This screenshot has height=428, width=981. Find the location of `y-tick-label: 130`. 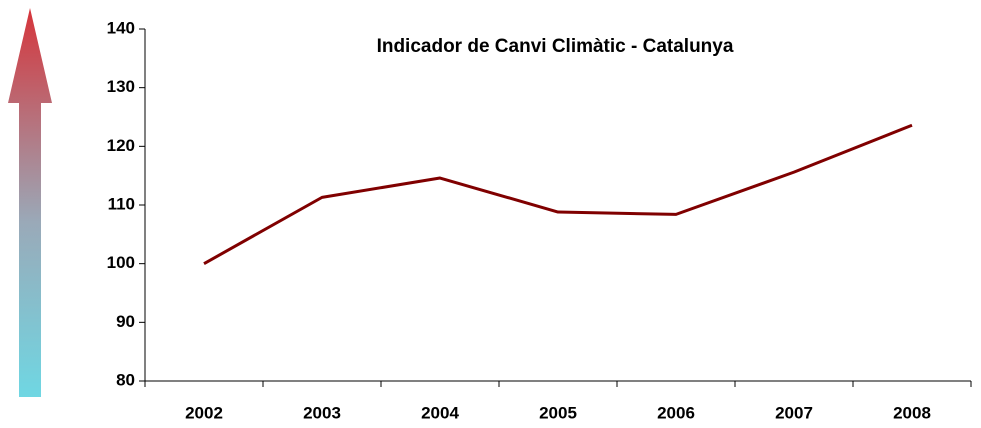

y-tick-label: 130 is located at coordinates (121, 86).